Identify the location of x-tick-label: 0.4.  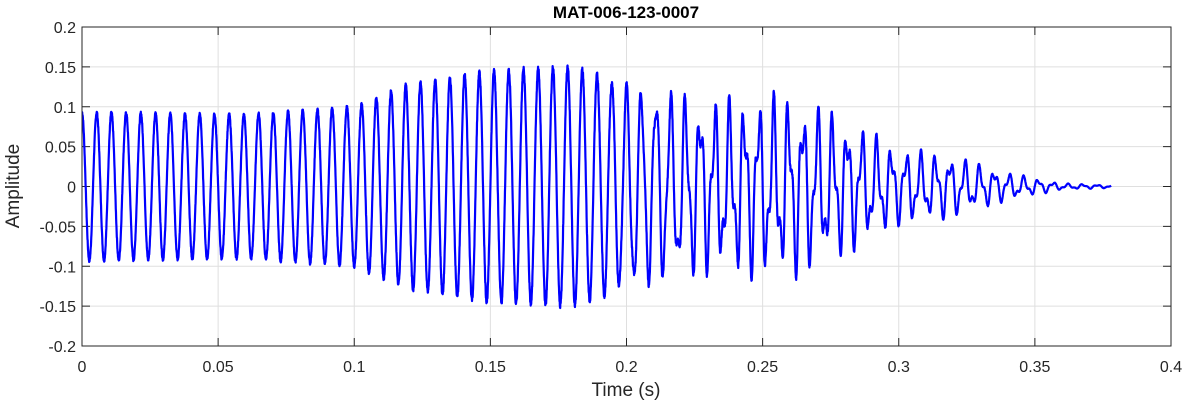
(1171, 367).